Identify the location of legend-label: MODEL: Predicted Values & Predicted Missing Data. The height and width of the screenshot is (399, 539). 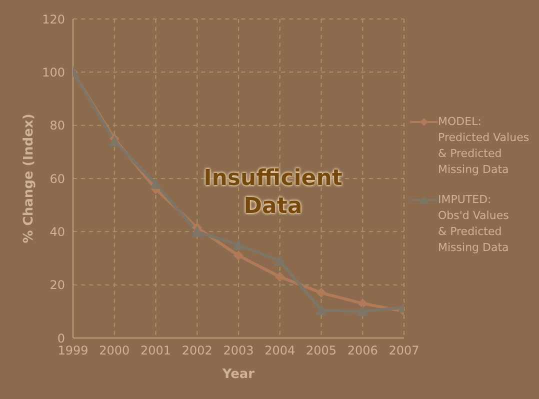
(484, 146).